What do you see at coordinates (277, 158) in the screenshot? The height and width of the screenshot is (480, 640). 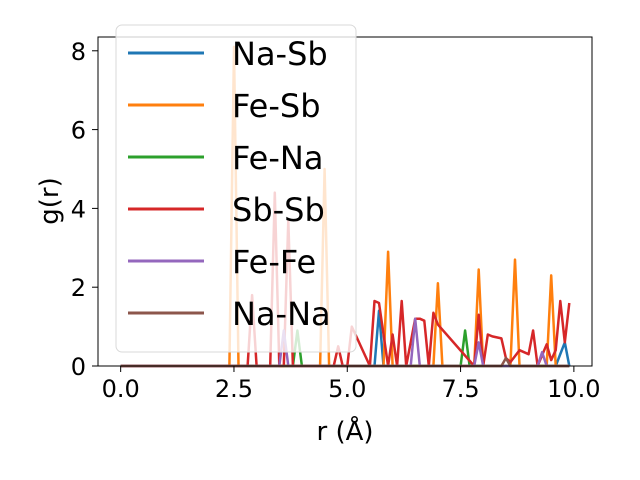 I see `legend-label: Fe-Na` at bounding box center [277, 158].